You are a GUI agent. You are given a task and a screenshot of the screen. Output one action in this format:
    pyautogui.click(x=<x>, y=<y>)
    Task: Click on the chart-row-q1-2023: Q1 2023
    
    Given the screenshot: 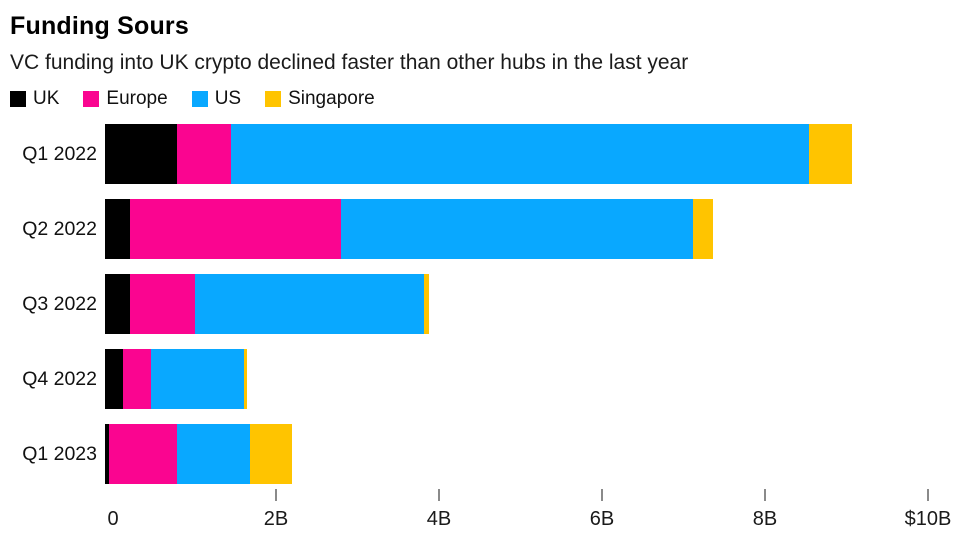 What is the action you would take?
    pyautogui.click(x=481, y=454)
    